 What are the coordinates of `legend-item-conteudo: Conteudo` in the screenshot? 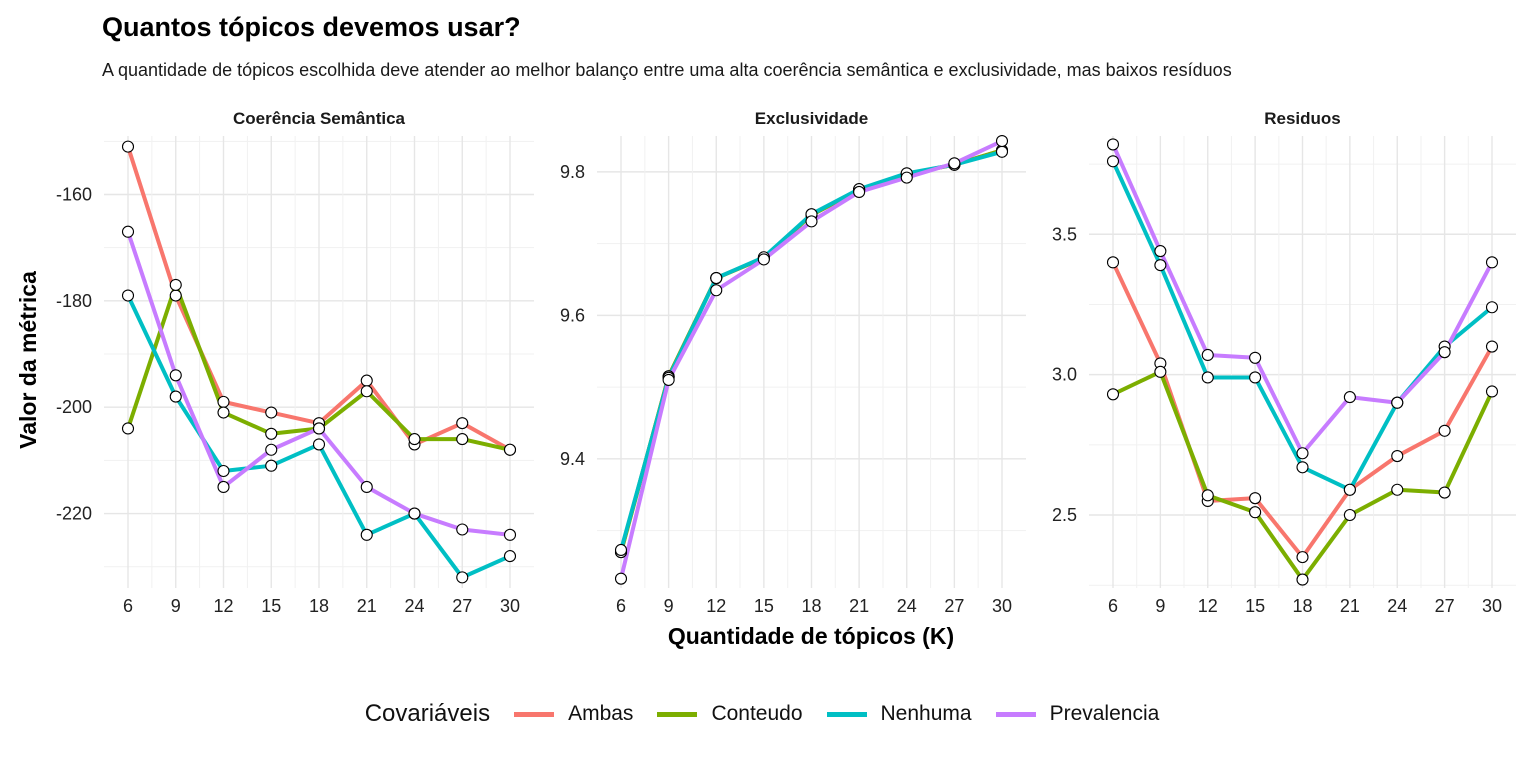 It's located at (730, 714).